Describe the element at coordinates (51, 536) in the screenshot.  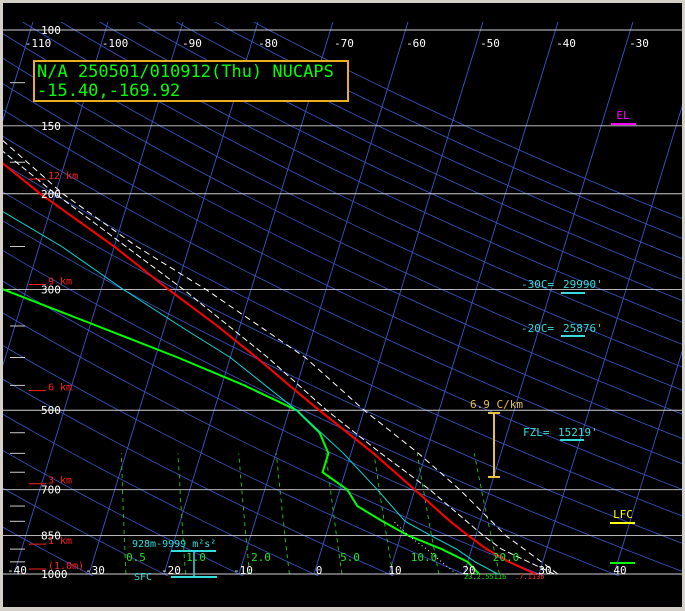
I see `pressure-label: 850` at that location.